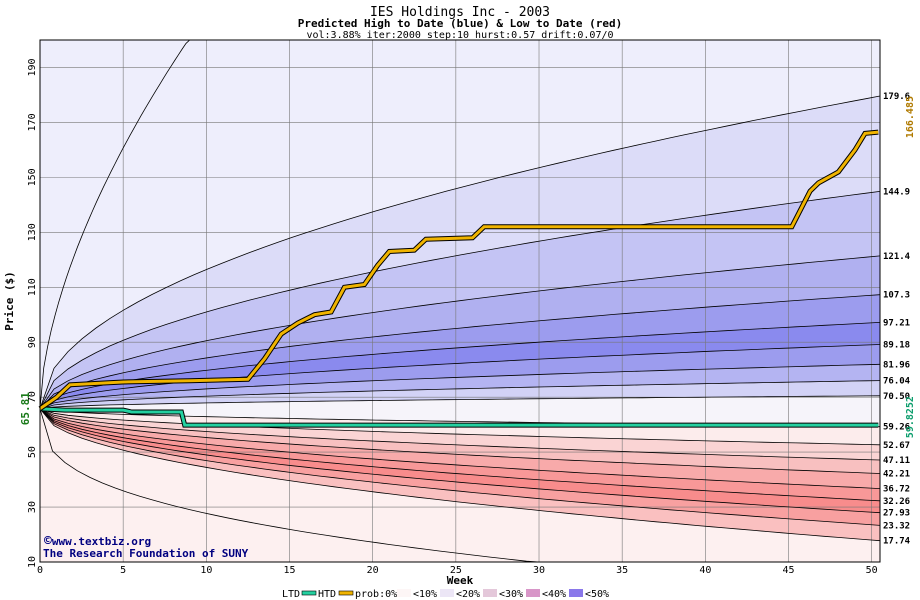 The width and height of the screenshot is (920, 600). I want to click on legend-bin-2: <30%, so click(511, 594).